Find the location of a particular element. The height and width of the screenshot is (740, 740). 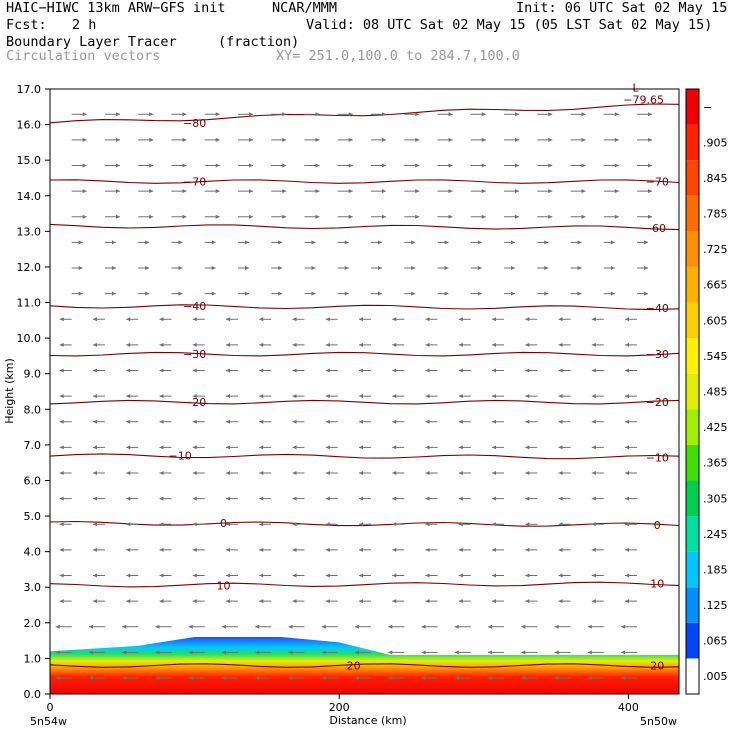

field-name: Boundary Layer Tracer is located at coordinates (91, 42).